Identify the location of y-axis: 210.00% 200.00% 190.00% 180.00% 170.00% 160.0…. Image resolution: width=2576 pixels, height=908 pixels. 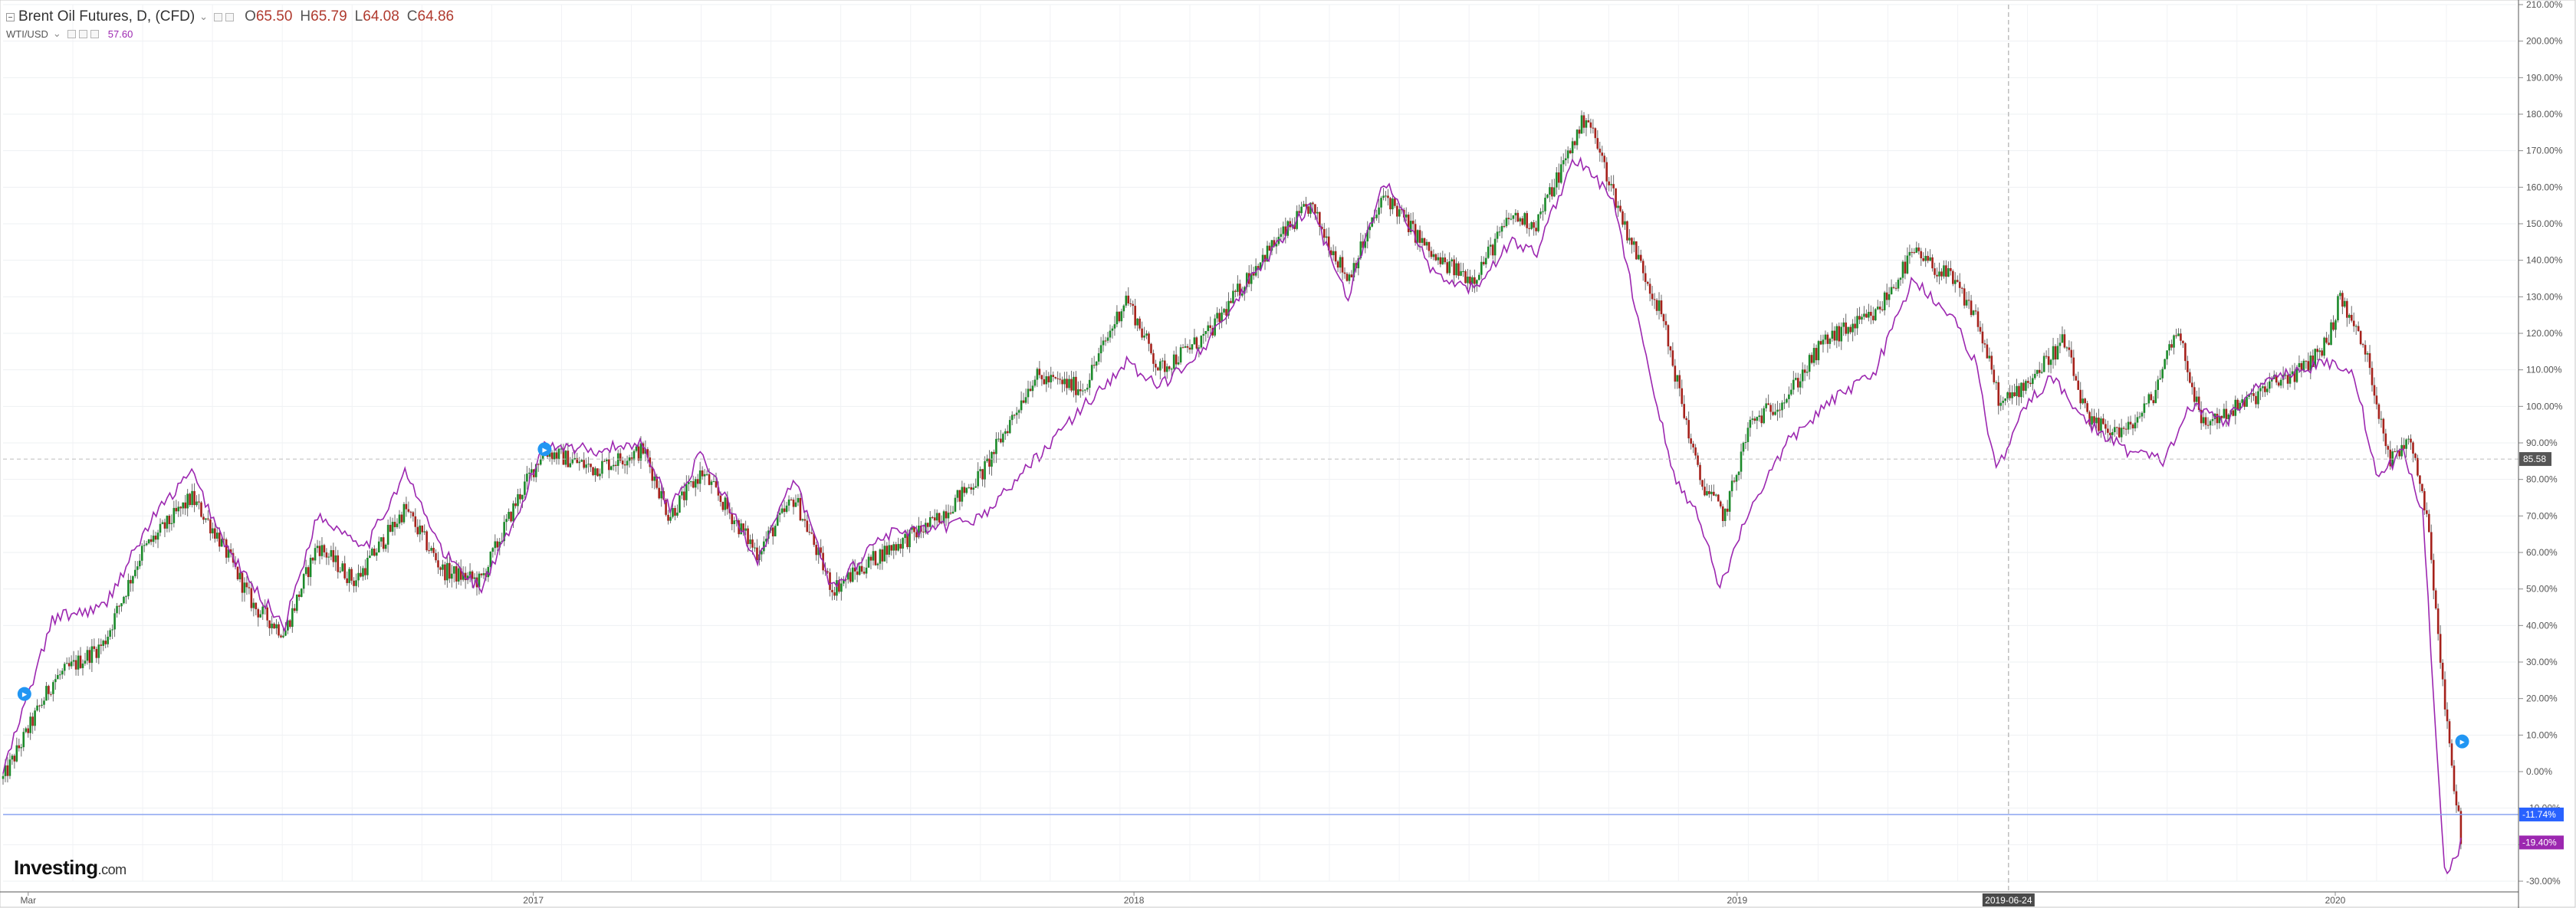
(2541, 454).